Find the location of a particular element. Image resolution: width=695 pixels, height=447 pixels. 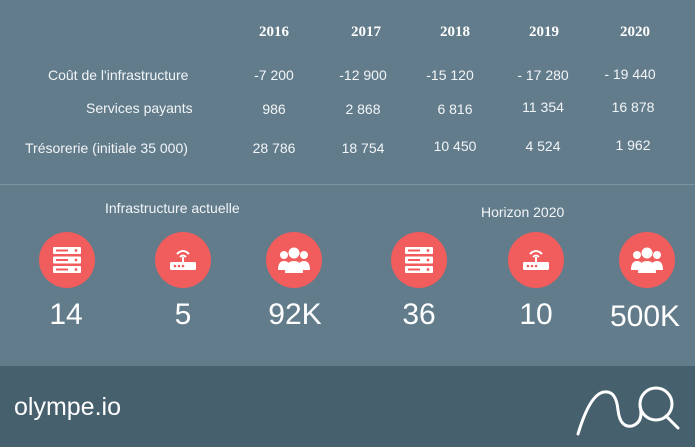

year-header-2018: 2018 is located at coordinates (455, 32).